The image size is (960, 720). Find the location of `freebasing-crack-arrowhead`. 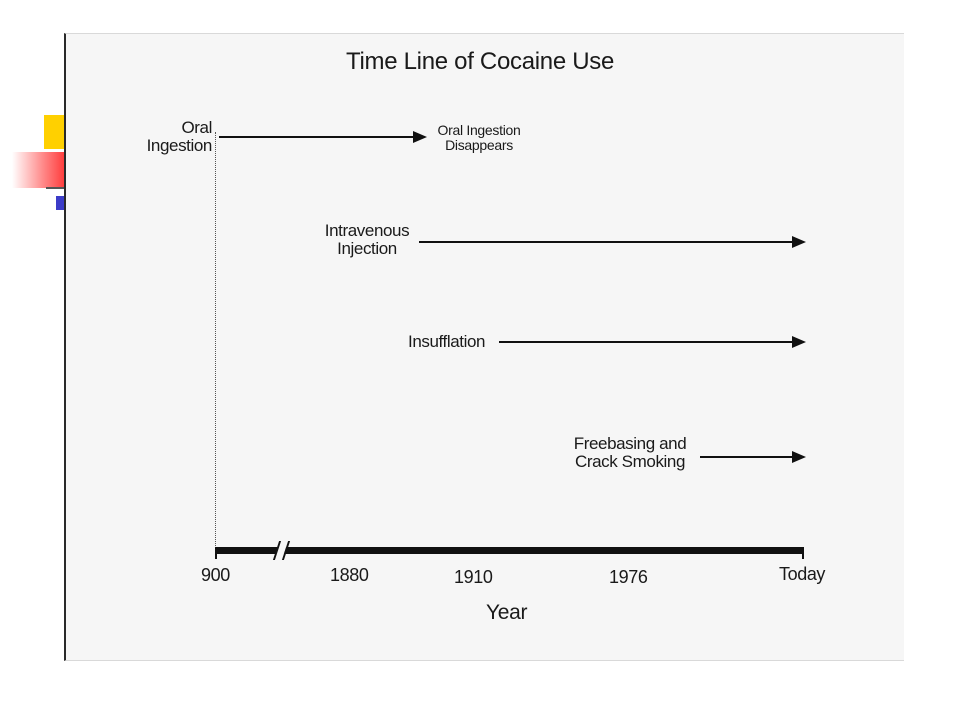

freebasing-crack-arrowhead is located at coordinates (799, 457).